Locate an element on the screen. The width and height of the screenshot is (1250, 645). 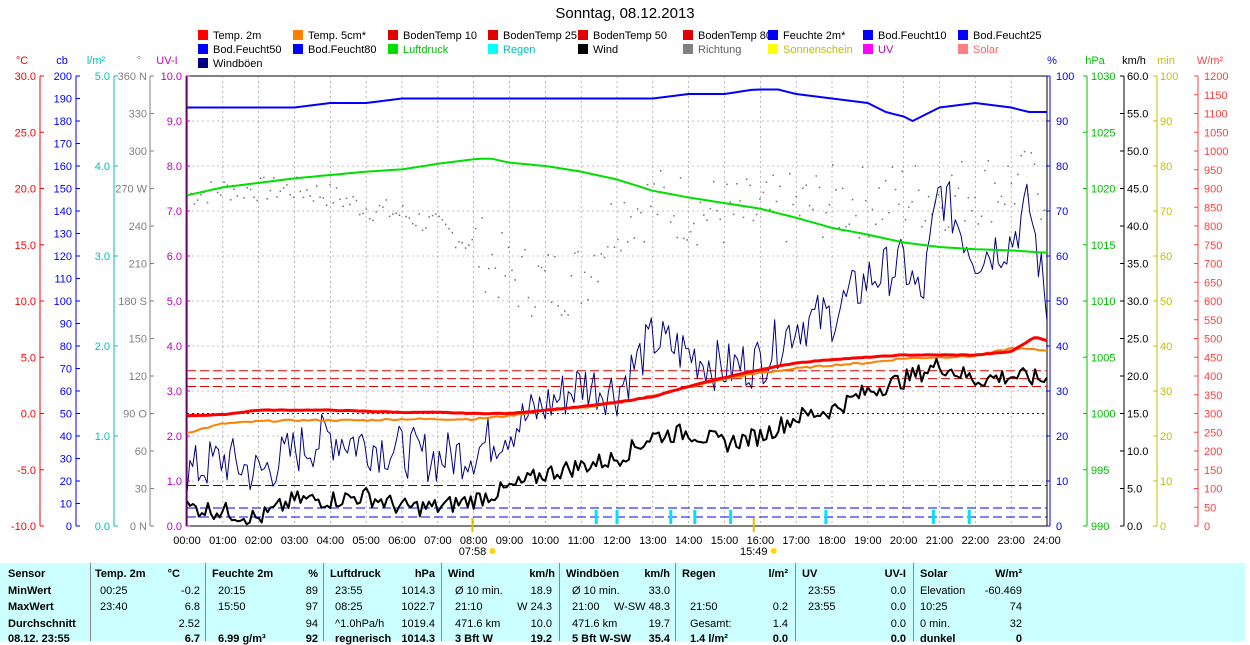
x-tick-label: 00:00 is located at coordinates (187, 541).